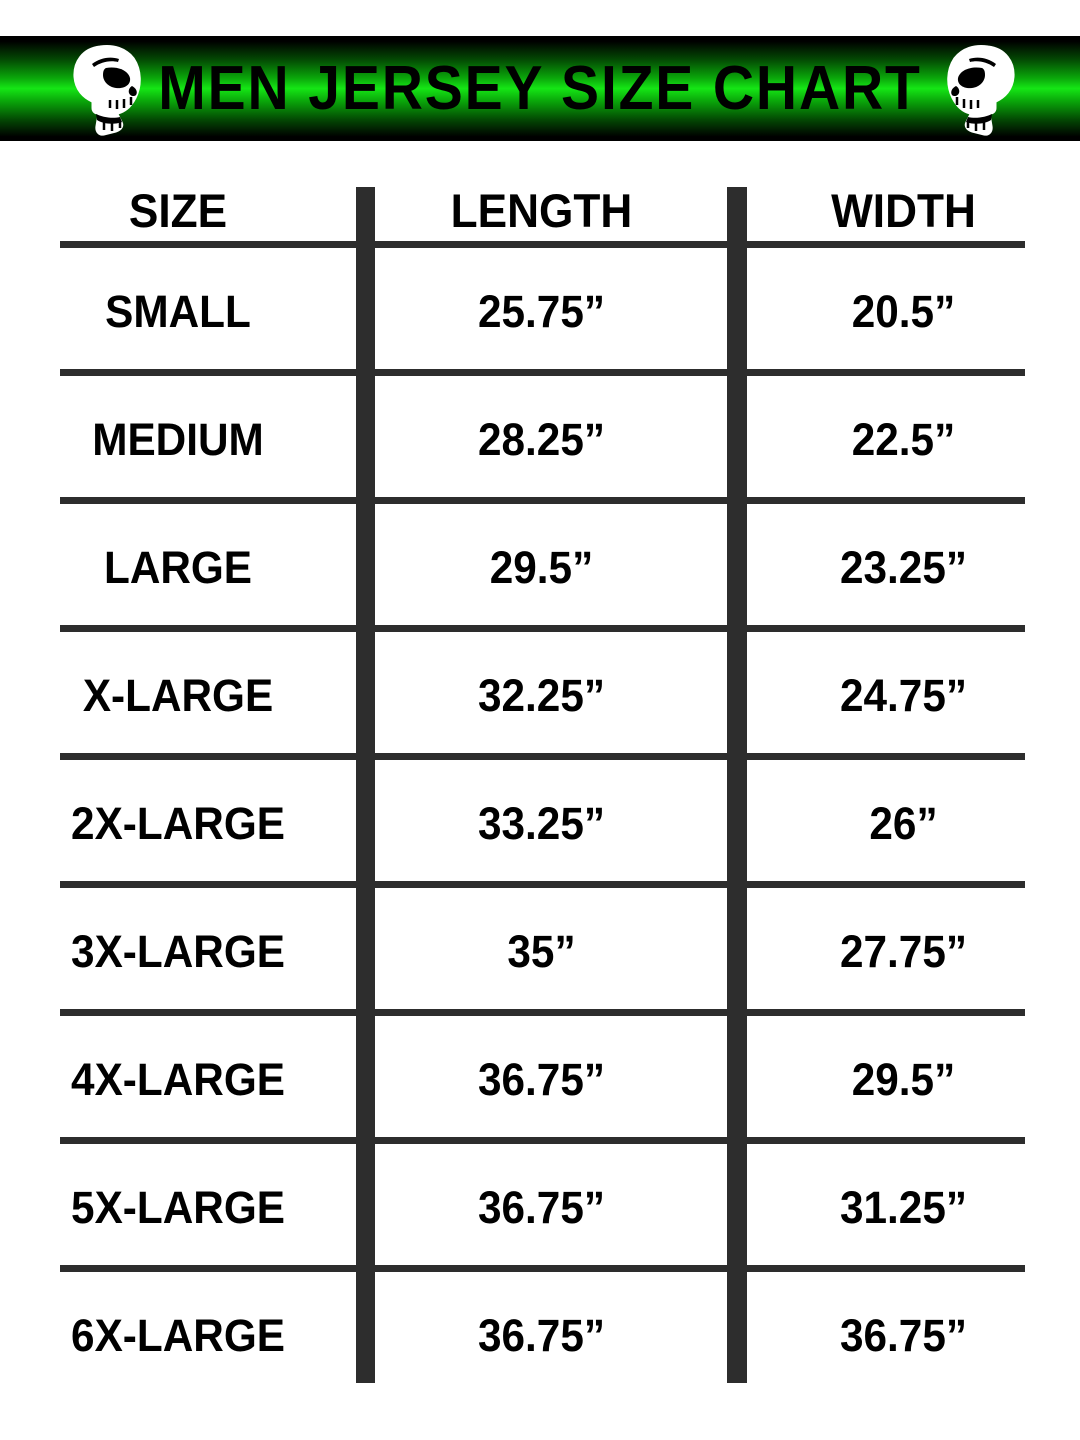  I want to click on table-row: SMALL 25.75” 20.5”, so click(540, 312).